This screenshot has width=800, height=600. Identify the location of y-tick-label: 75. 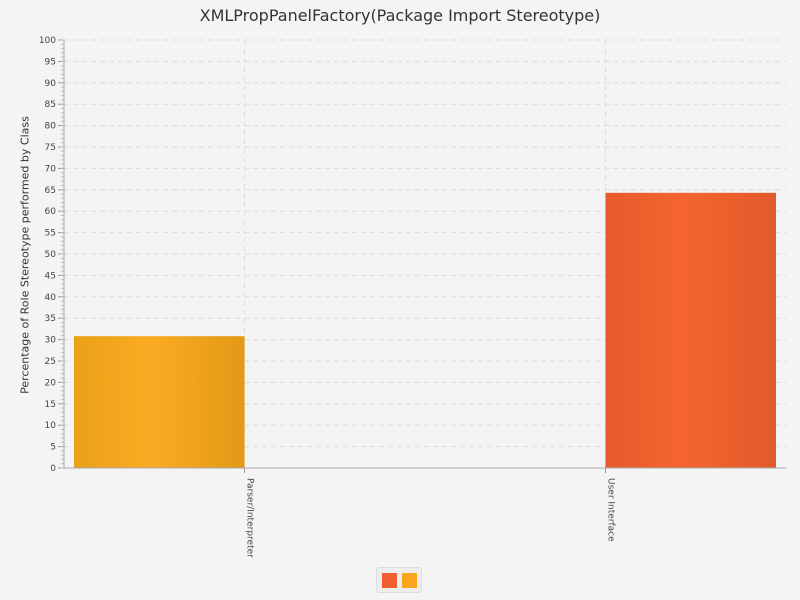
(50, 148).